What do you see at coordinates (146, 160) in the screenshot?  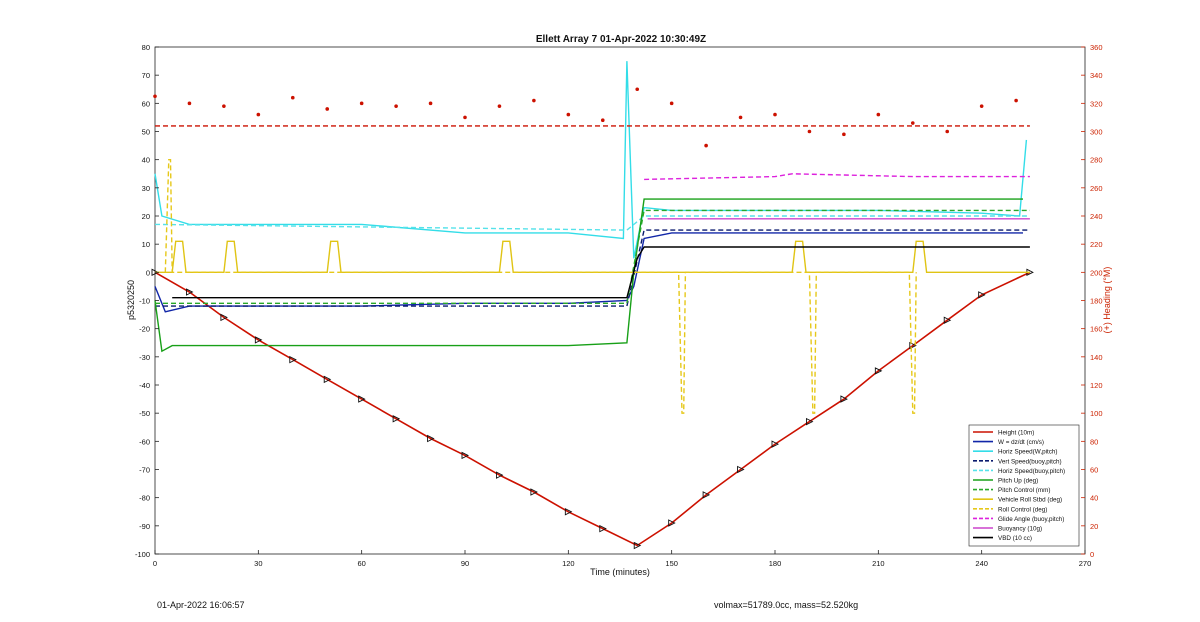 I see `y-tick-label: 40` at bounding box center [146, 160].